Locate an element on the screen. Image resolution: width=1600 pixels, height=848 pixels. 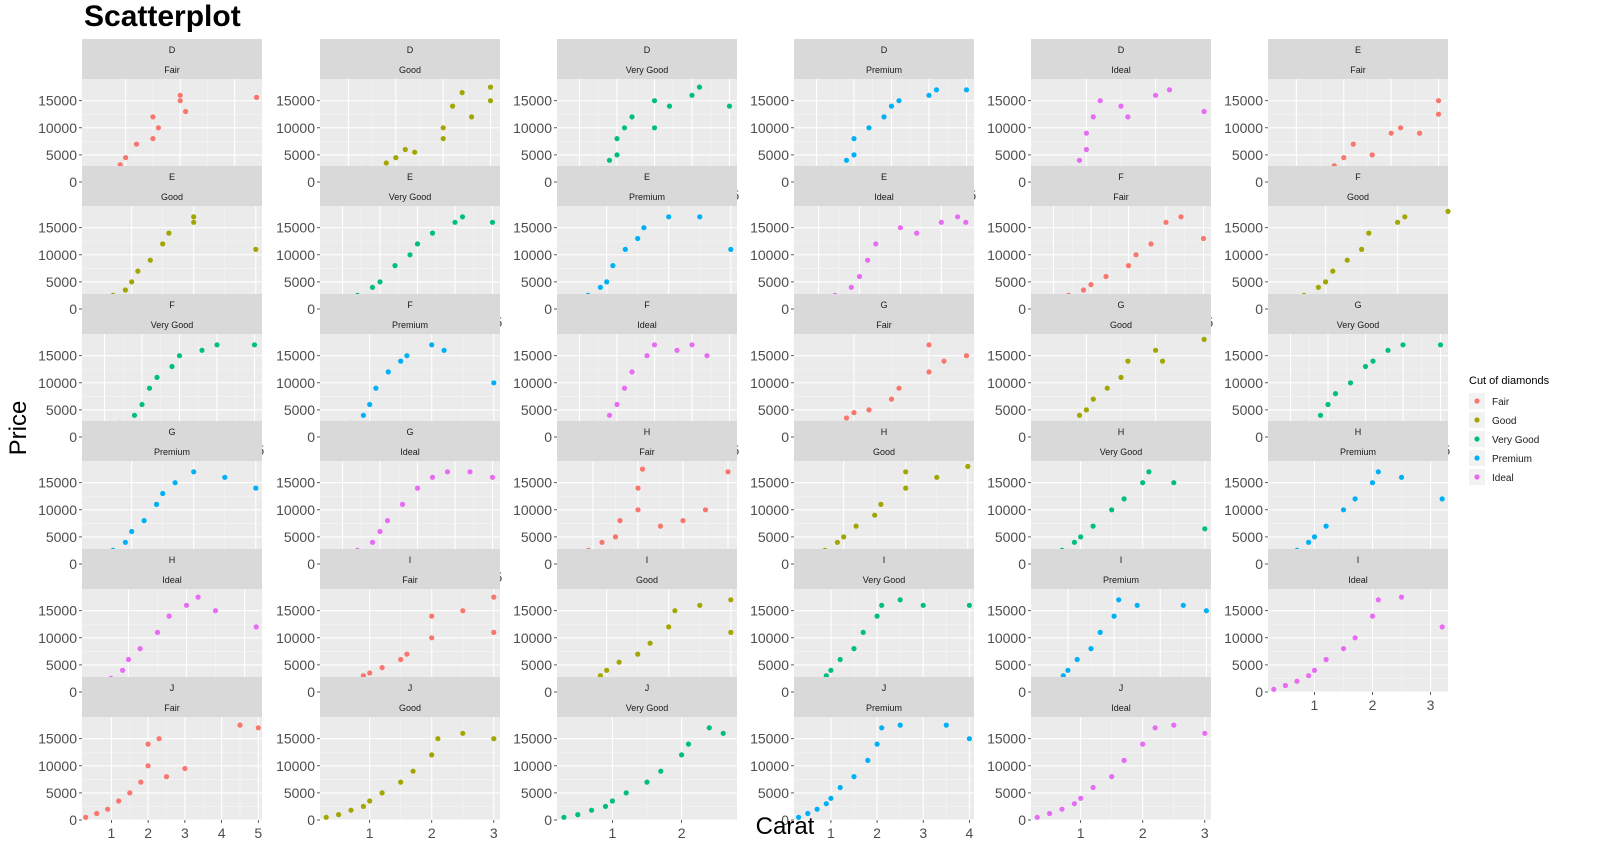
legend-swatch is located at coordinates (1477, 477).